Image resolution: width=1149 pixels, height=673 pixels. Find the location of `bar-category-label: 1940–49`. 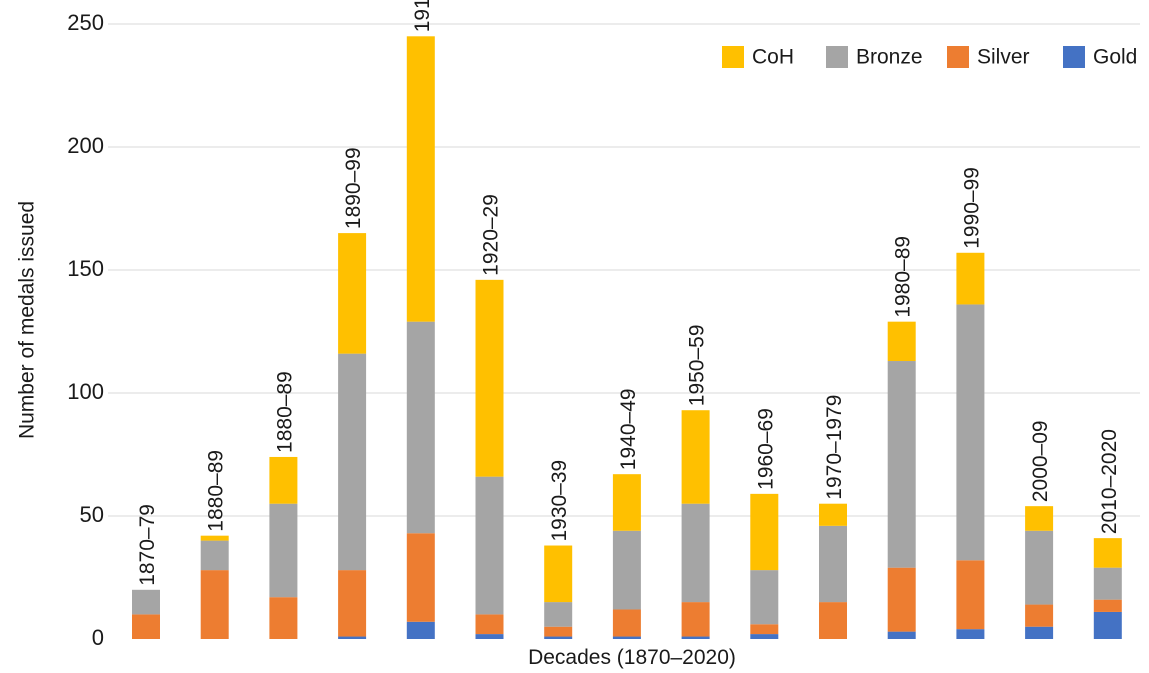

bar-category-label: 1940–49 is located at coordinates (628, 429).